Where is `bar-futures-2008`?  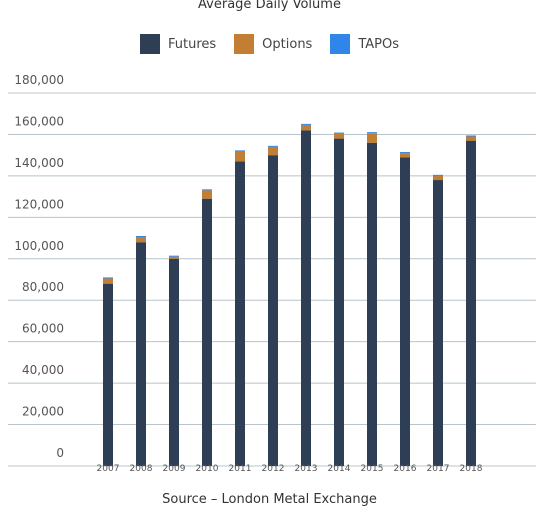 bar-futures-2008 is located at coordinates (141, 354).